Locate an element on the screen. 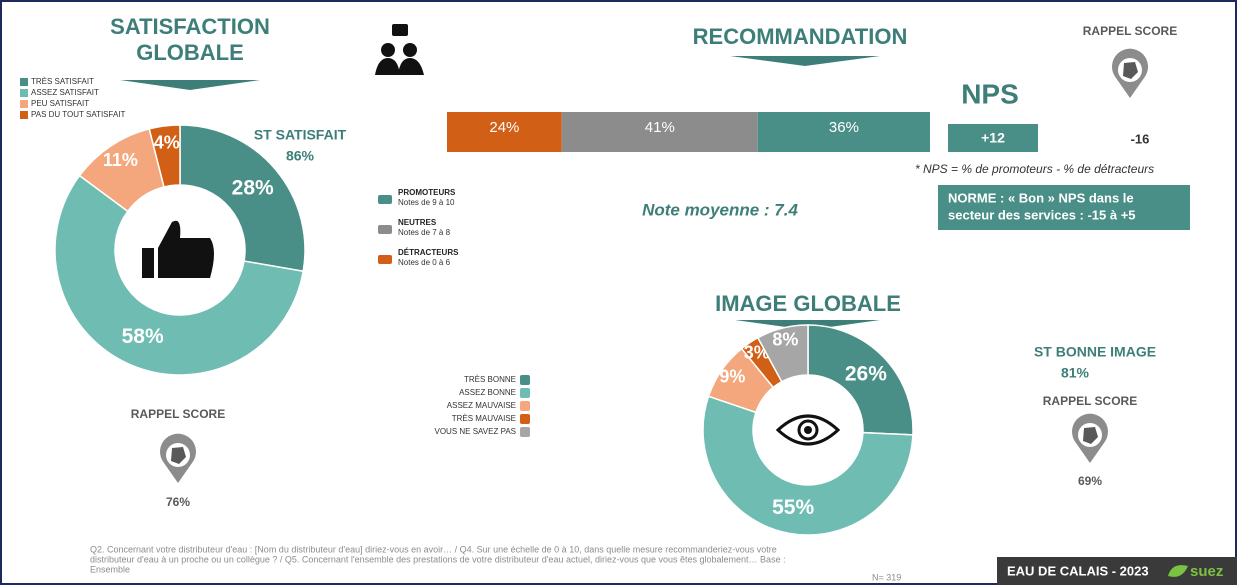 This screenshot has width=1237, height=585. label: DÉTRACTEURS is located at coordinates (428, 252).